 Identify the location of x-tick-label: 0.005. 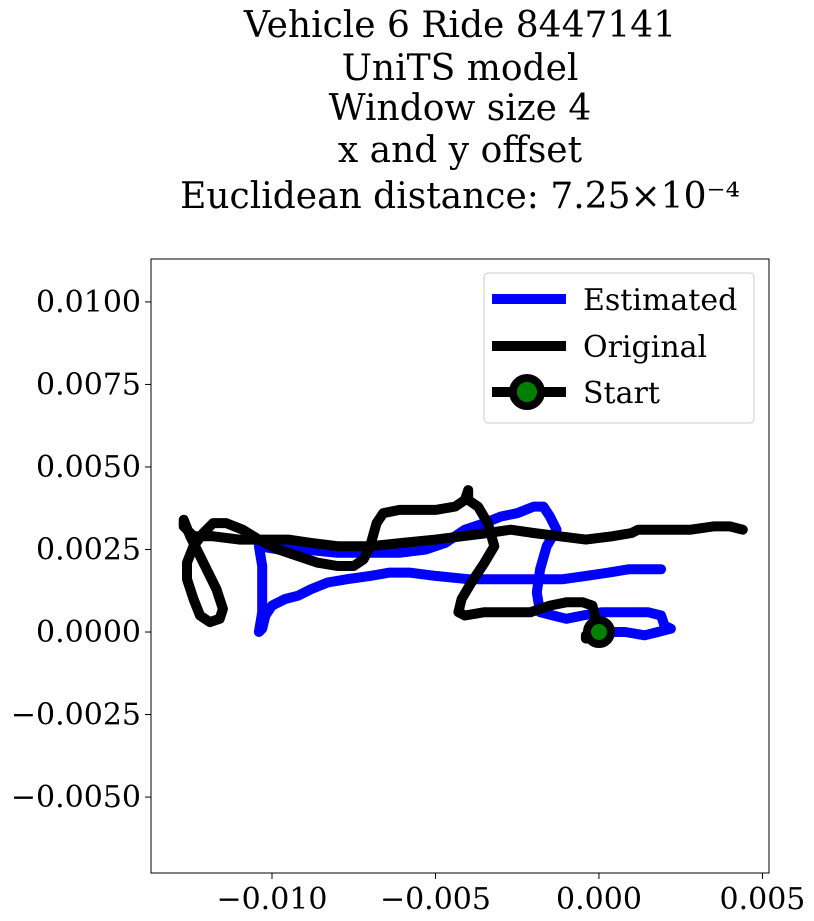
(763, 899).